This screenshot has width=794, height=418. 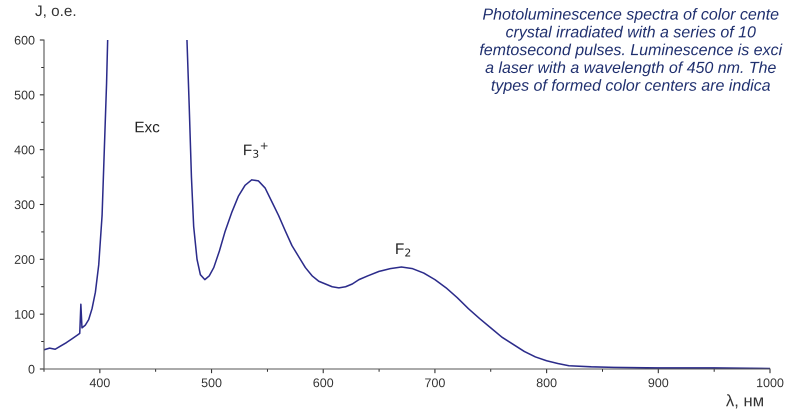 What do you see at coordinates (31, 369) in the screenshot?
I see `y-tick-label: 0` at bounding box center [31, 369].